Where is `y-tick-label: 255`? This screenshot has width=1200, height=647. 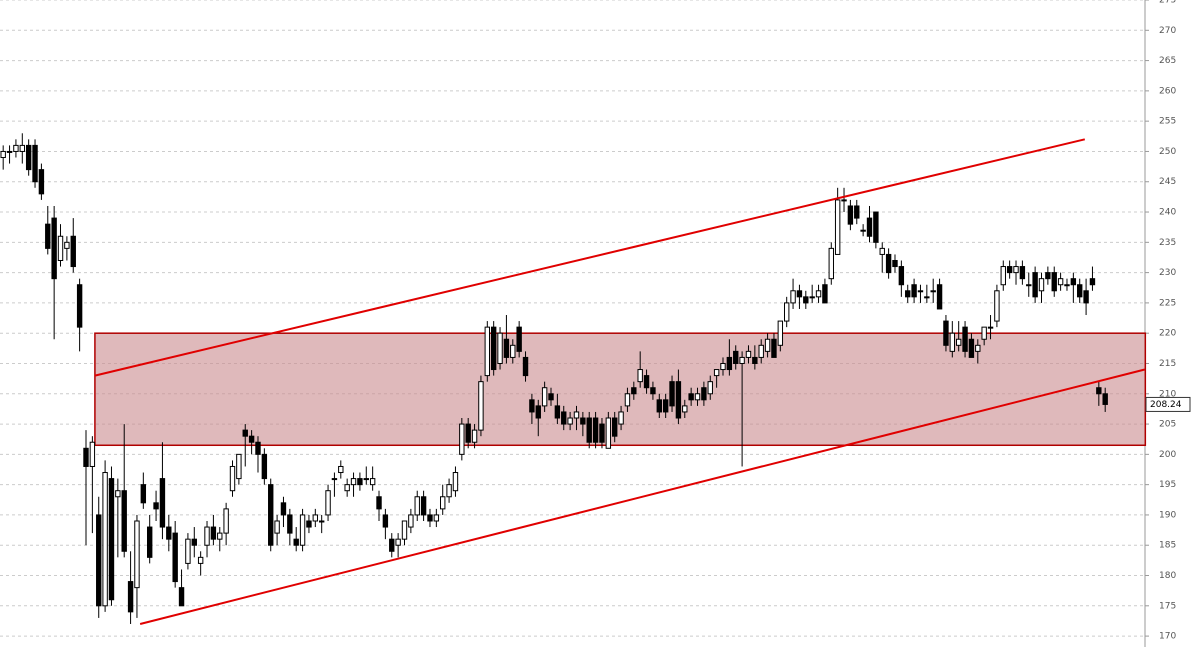 y-tick-label: 255 is located at coordinates (1167, 122).